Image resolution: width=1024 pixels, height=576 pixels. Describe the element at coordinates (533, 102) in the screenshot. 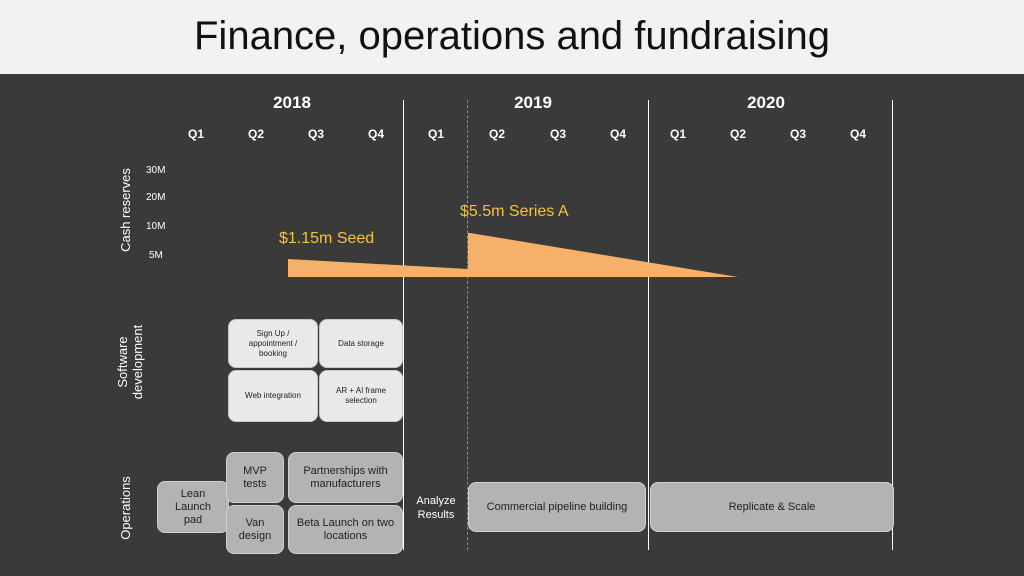

I see `year-2019-label: 2019` at that location.